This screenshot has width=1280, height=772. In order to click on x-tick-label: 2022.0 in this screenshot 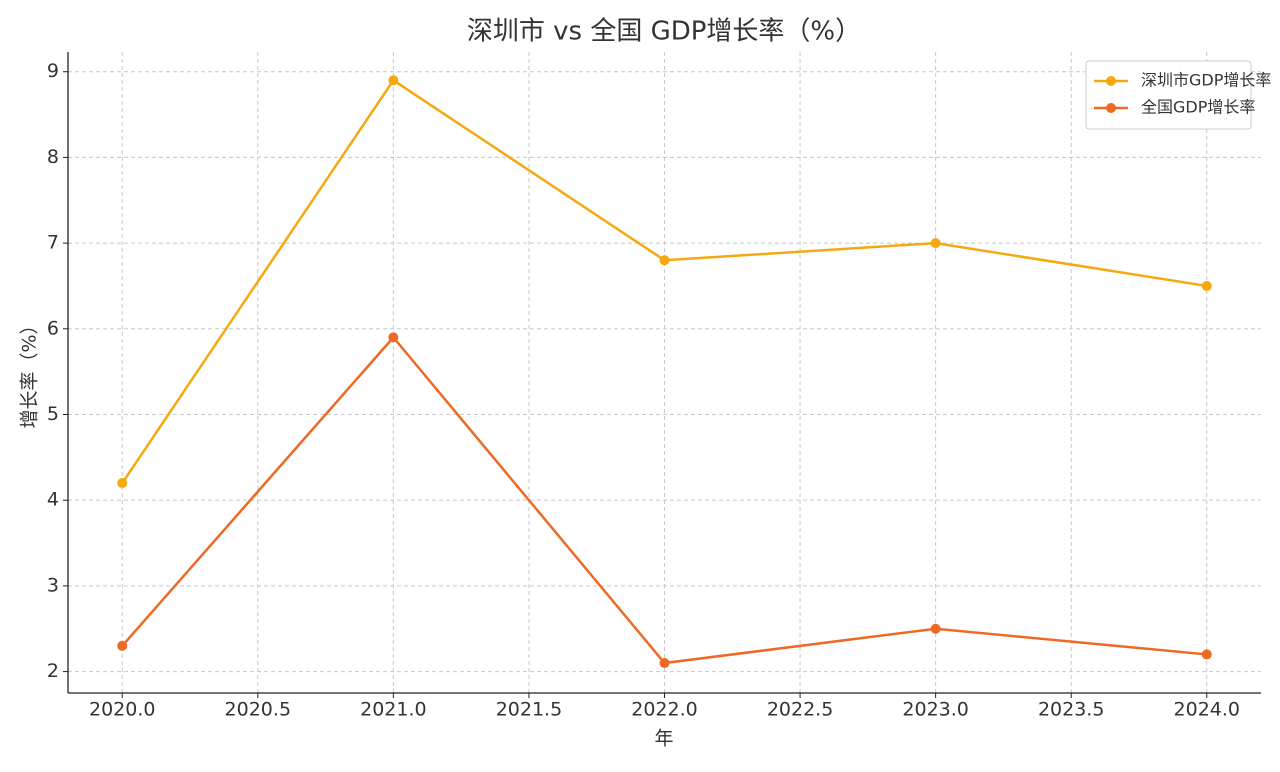, I will do `click(664, 710)`.